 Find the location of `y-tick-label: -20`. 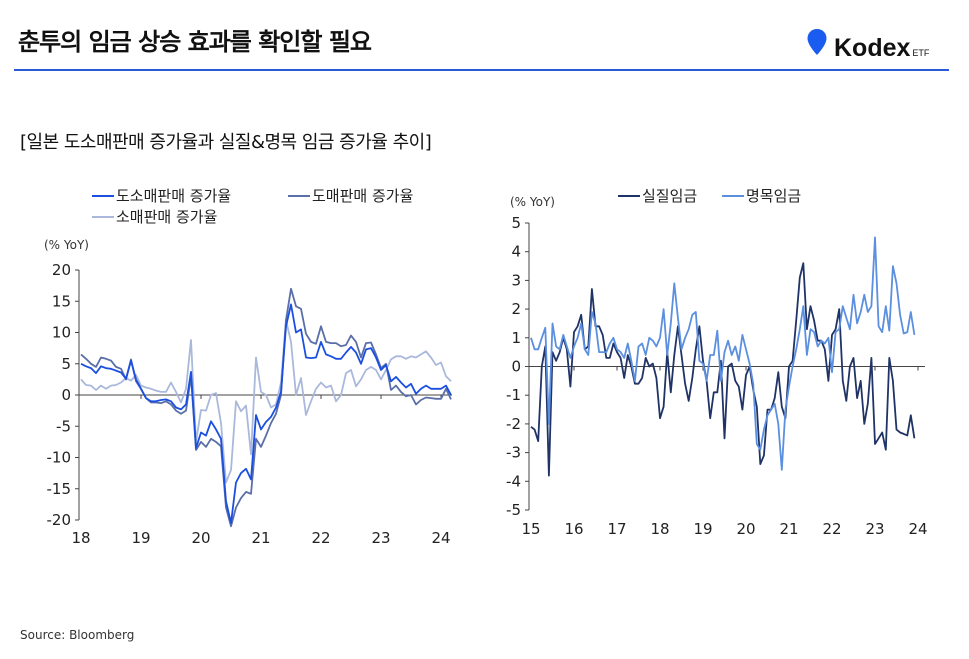

y-tick-label: -20 is located at coordinates (59, 520).